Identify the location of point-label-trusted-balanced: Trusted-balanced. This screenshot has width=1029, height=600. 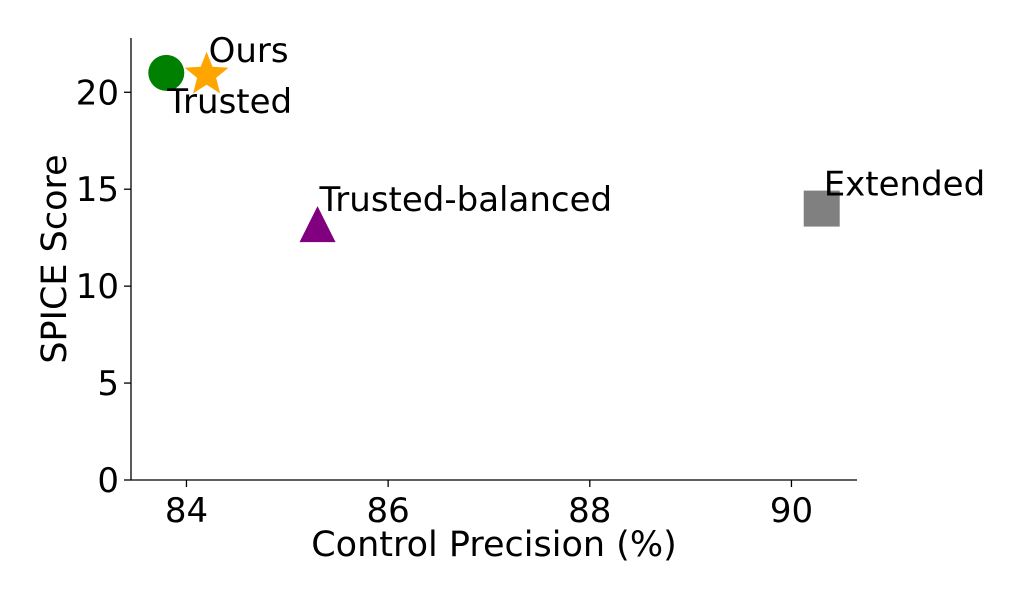
(466, 200).